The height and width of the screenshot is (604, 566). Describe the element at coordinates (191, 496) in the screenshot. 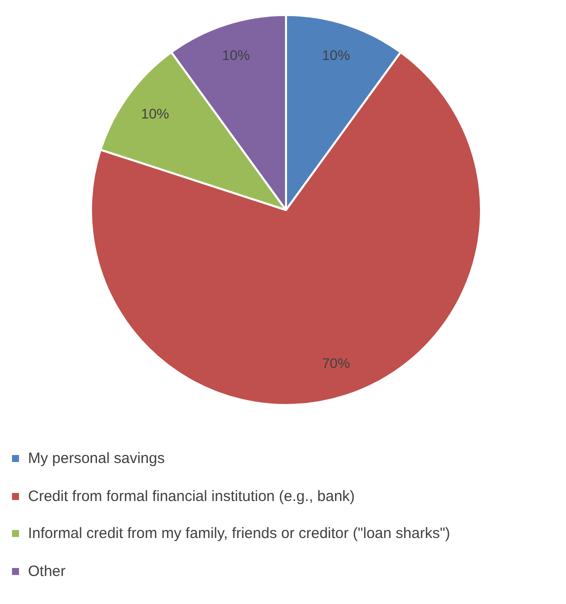

I see `legend-label: Credit from formal financial institution (e.g., bank)` at that location.